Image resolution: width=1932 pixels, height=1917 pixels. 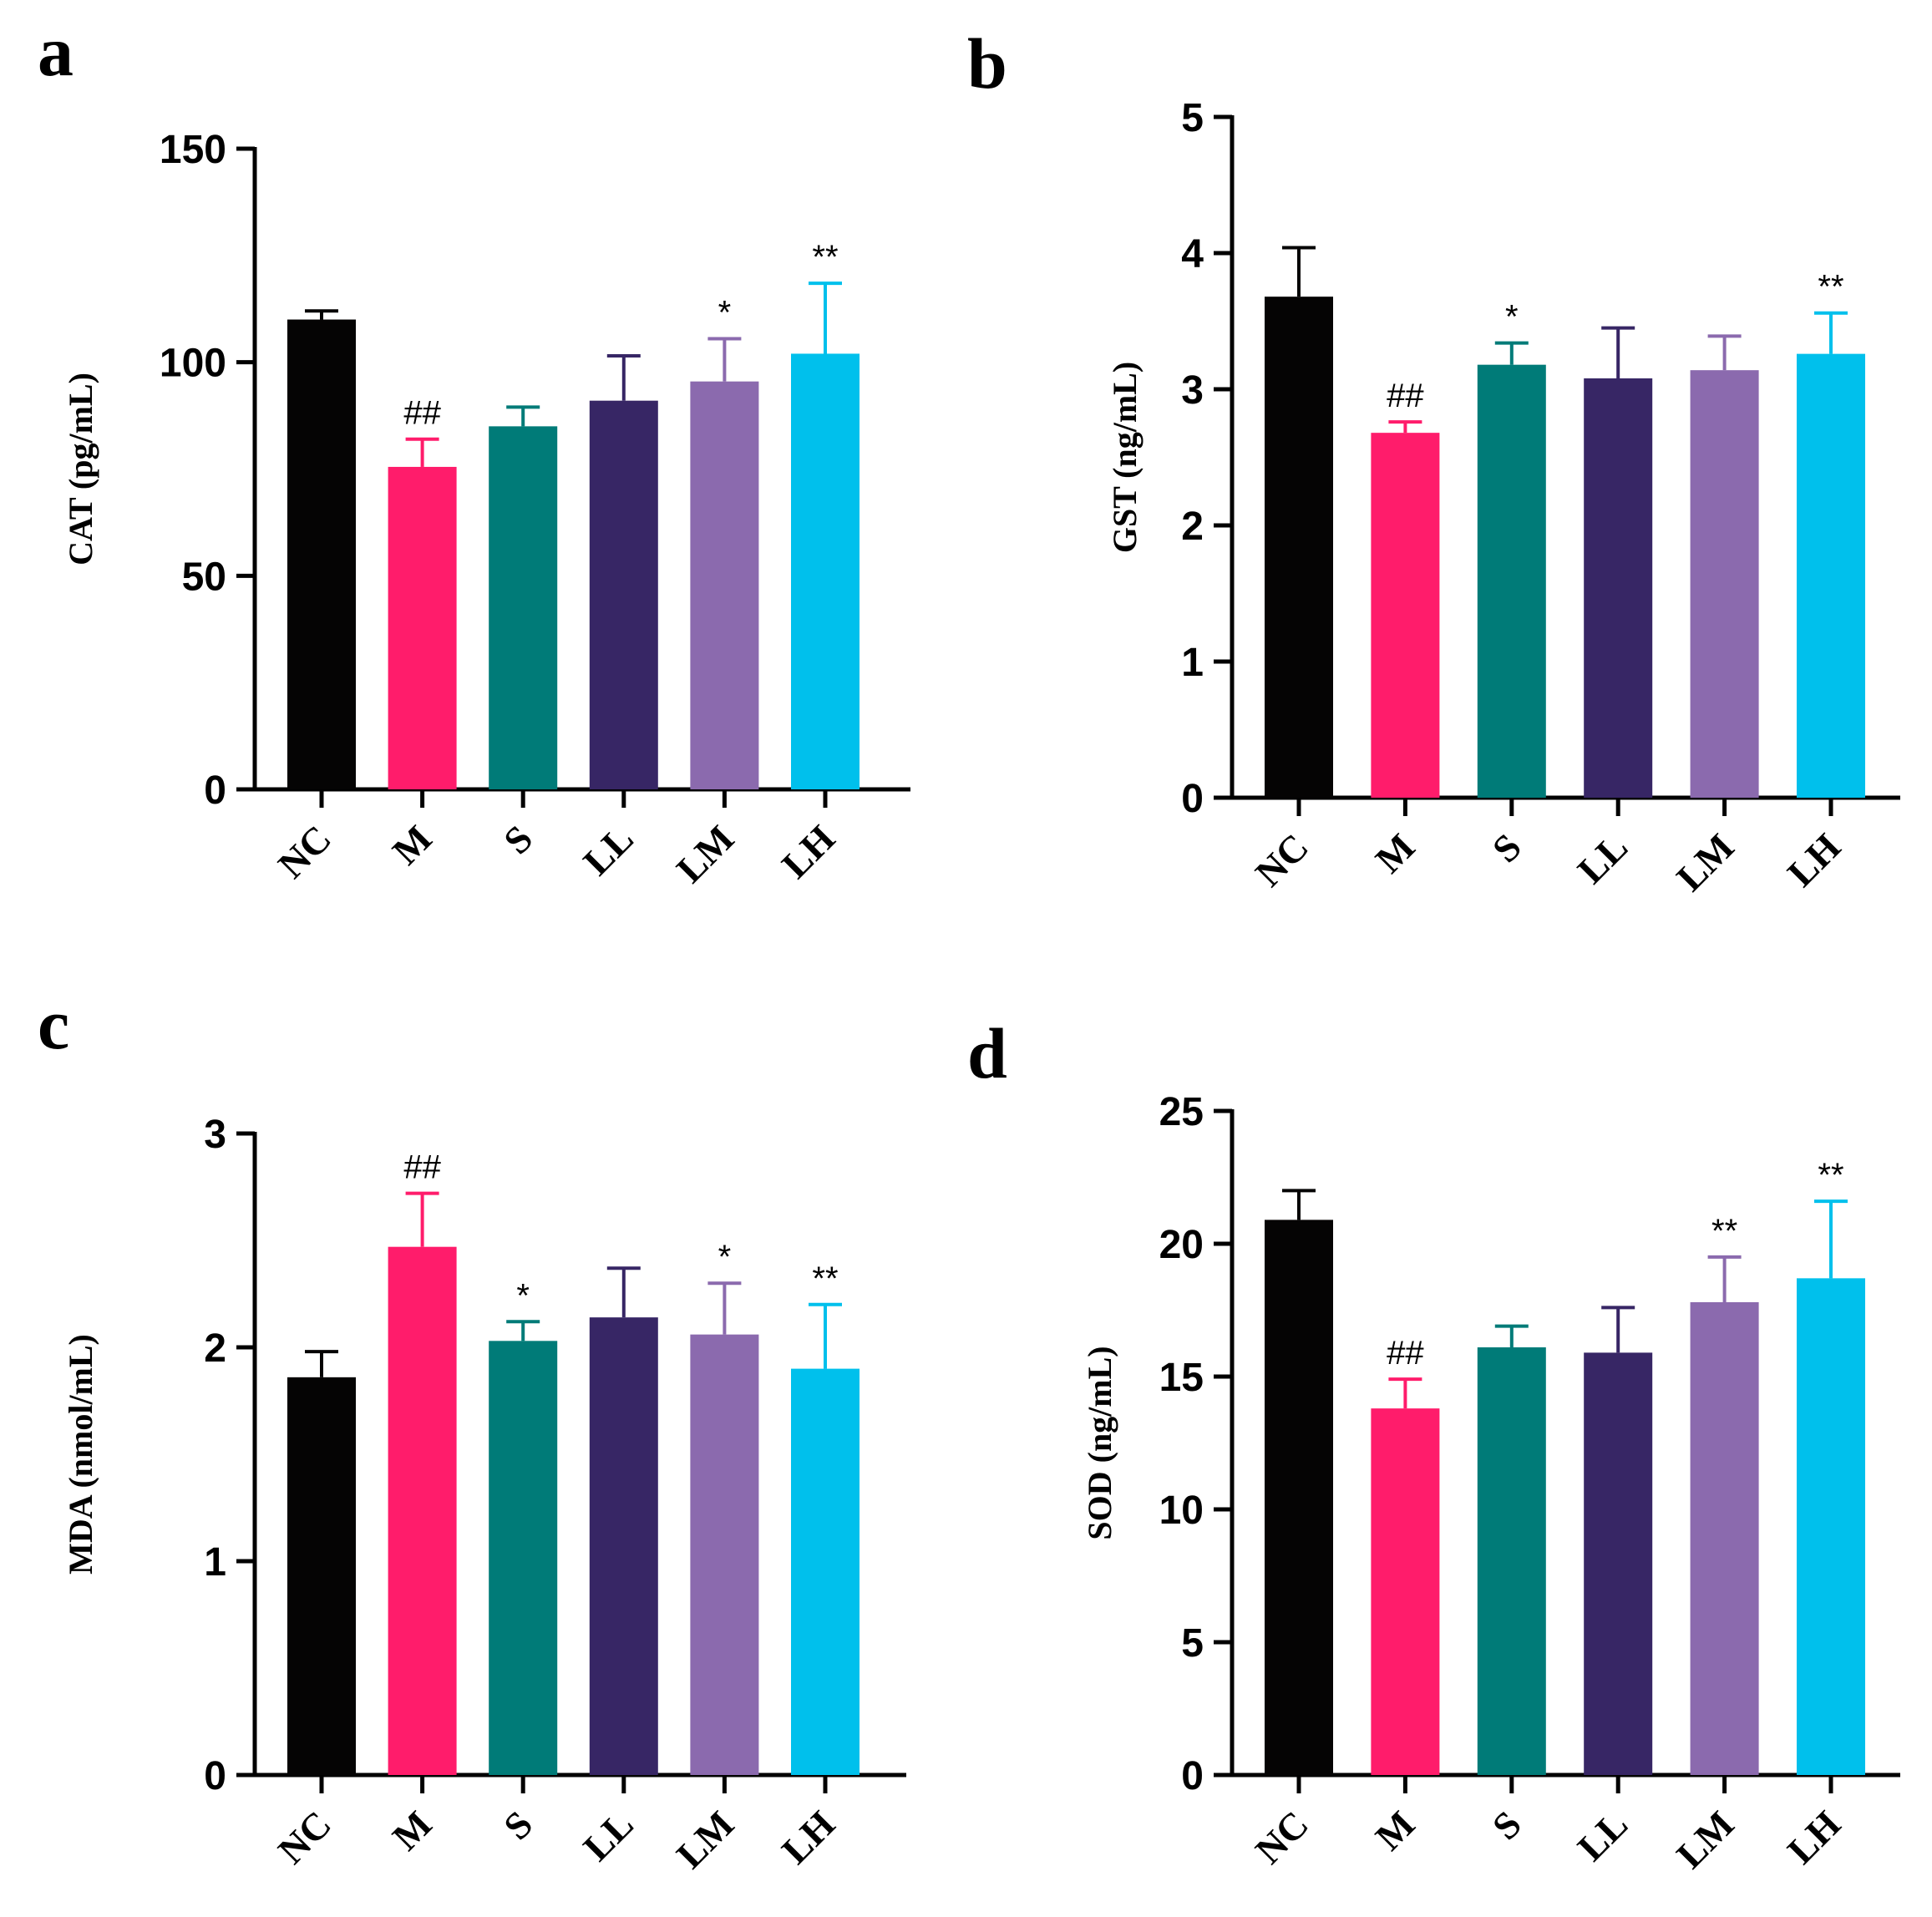 I want to click on panel-letter: d, so click(x=987, y=1053).